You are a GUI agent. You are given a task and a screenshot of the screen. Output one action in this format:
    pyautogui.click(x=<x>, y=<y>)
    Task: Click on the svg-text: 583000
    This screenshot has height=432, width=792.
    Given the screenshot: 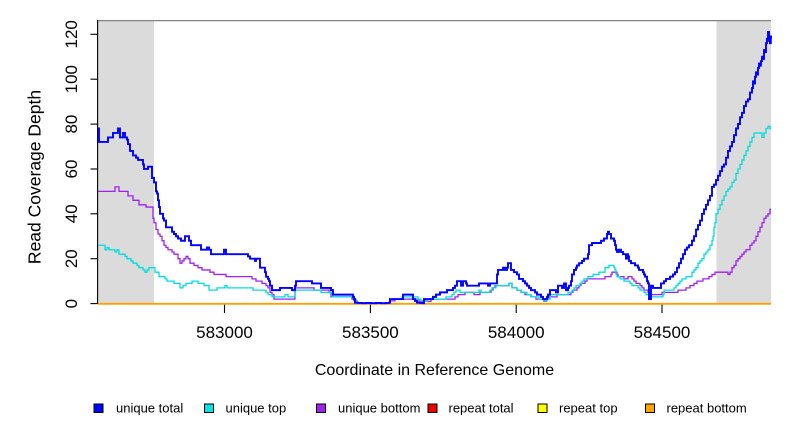 What is the action you would take?
    pyautogui.click(x=224, y=332)
    